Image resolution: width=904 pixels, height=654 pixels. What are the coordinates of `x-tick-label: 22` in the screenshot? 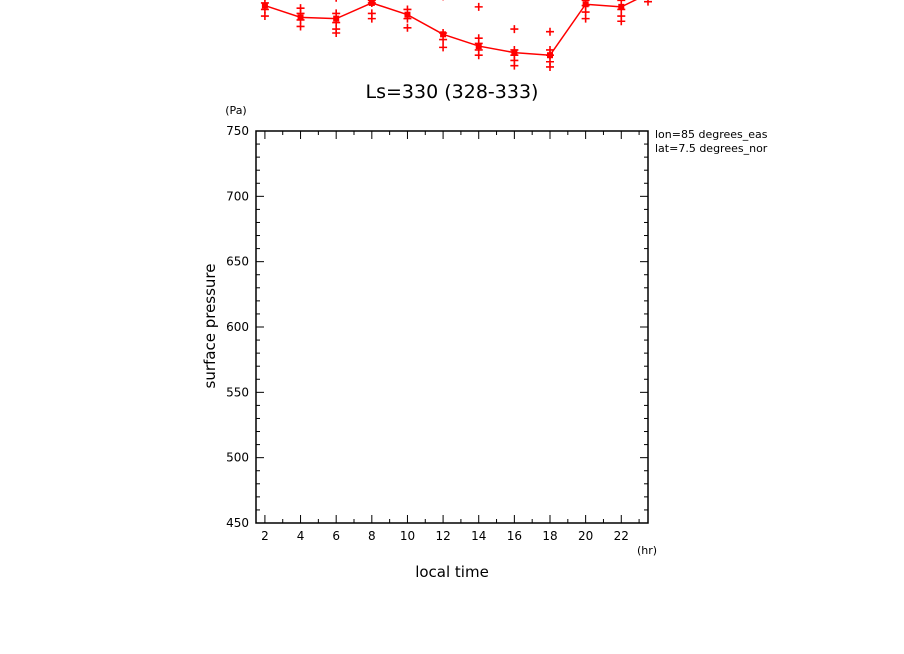 It's located at (621, 536).